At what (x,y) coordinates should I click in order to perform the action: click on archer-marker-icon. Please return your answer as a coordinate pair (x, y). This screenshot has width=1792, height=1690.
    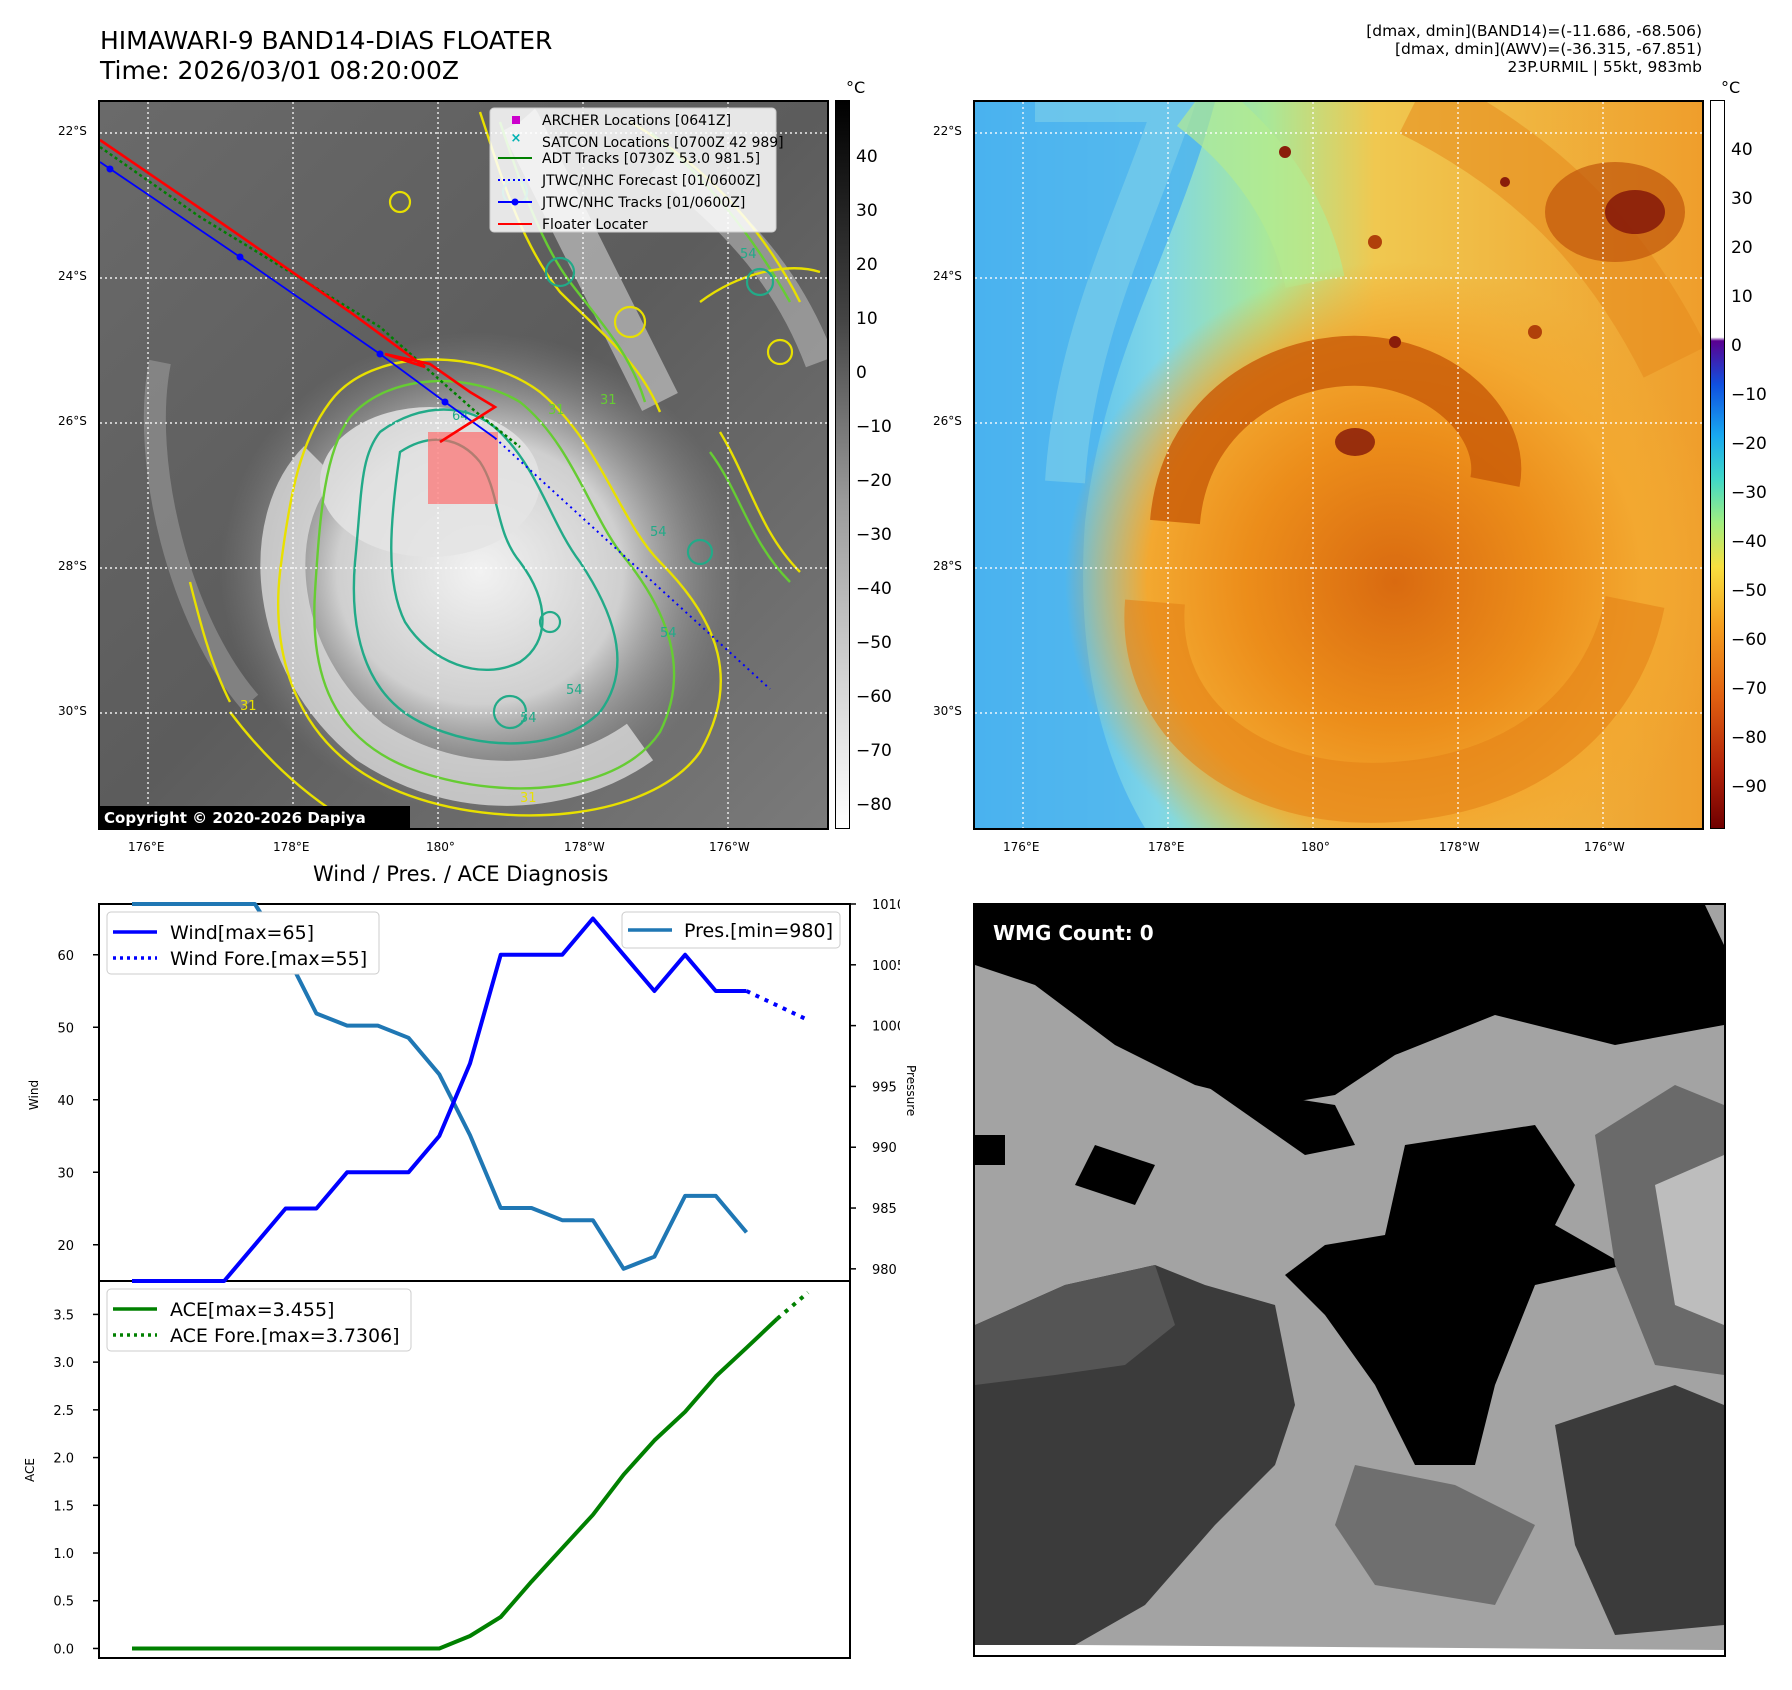
    Looking at the image, I should click on (516, 120).